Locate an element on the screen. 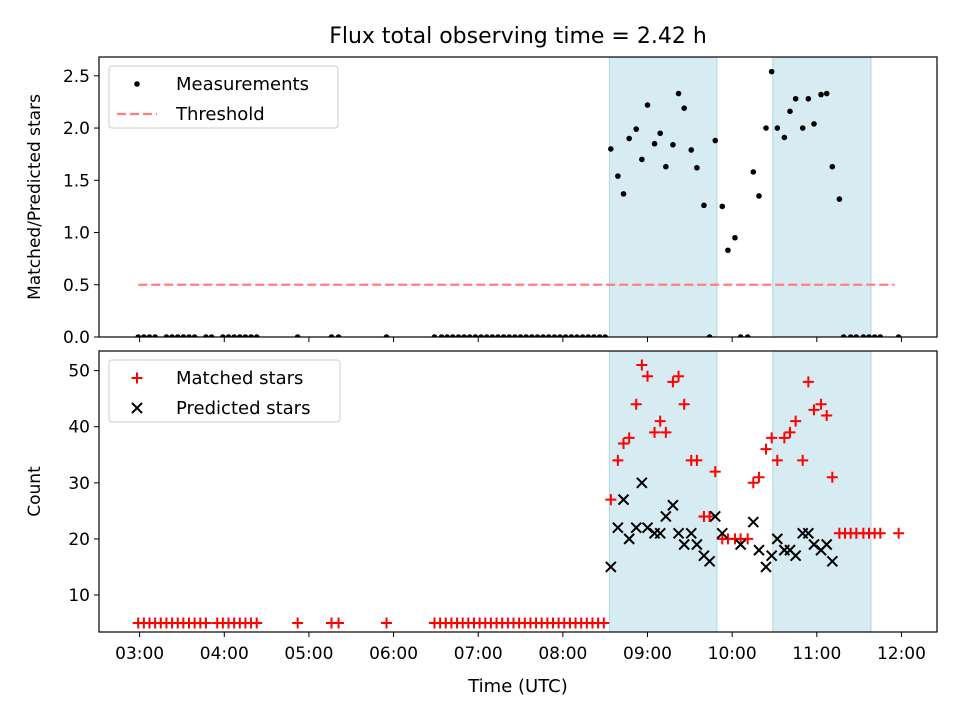 The image size is (960, 720). x-tick-label: 10:00 is located at coordinates (732, 654).